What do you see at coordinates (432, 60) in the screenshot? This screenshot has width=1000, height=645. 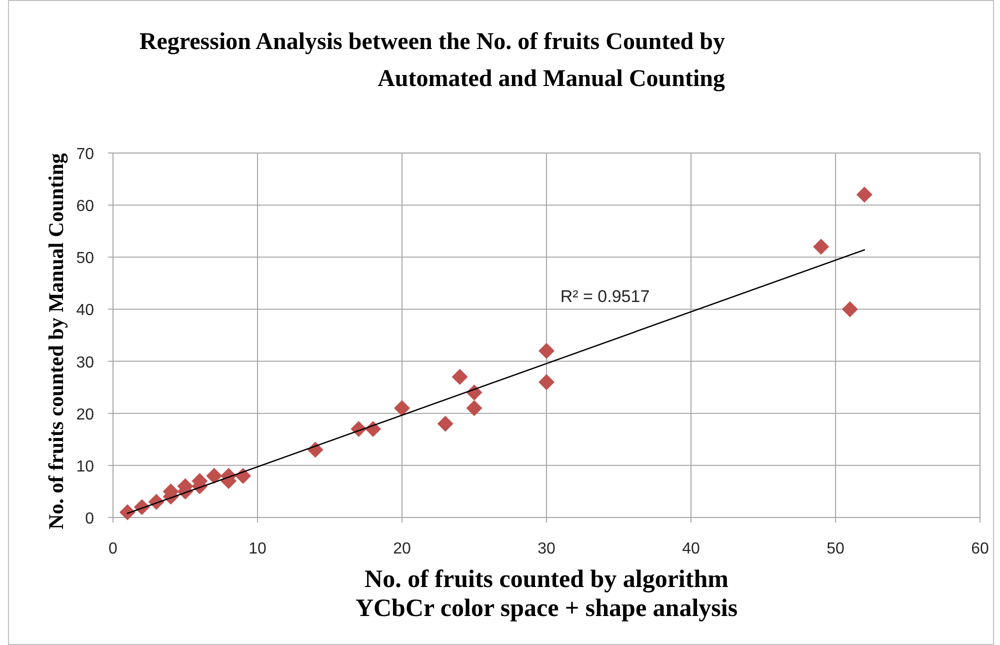 I see `chart-title: Regression Analysis between the No. of fruits Counted by Automated and Manual Counting` at bounding box center [432, 60].